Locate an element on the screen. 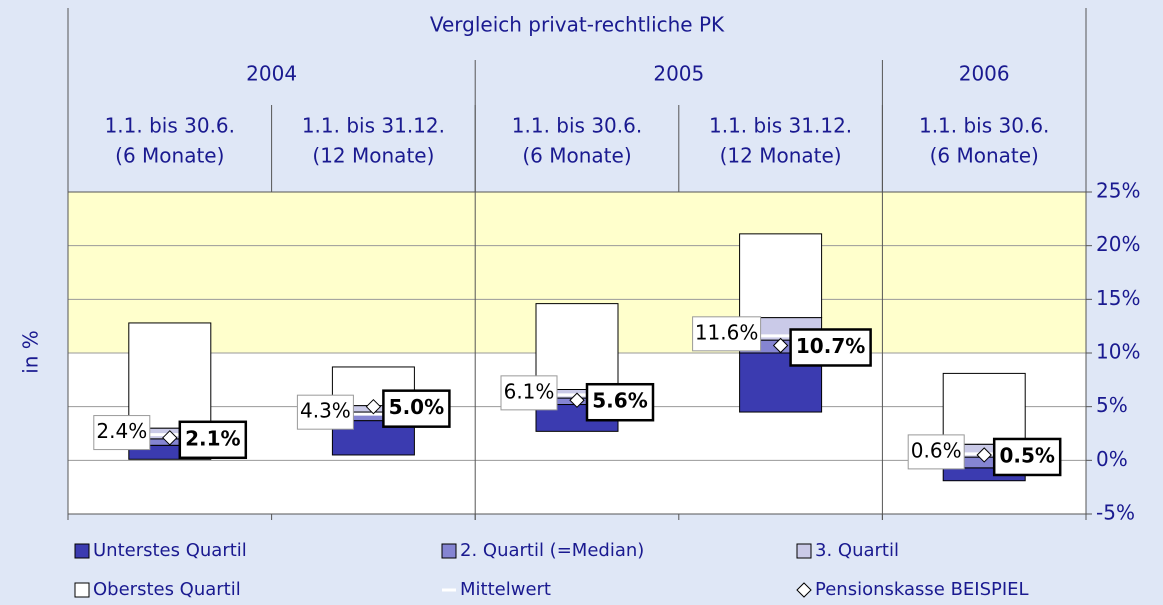  mean-label: 0.6% is located at coordinates (936, 450).